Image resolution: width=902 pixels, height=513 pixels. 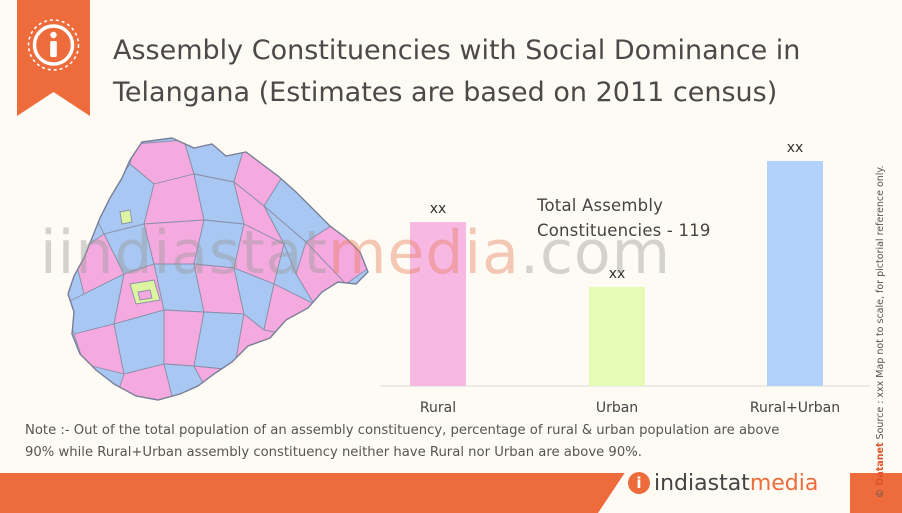 What do you see at coordinates (795, 273) in the screenshot?
I see `bar-rural-urban` at bounding box center [795, 273].